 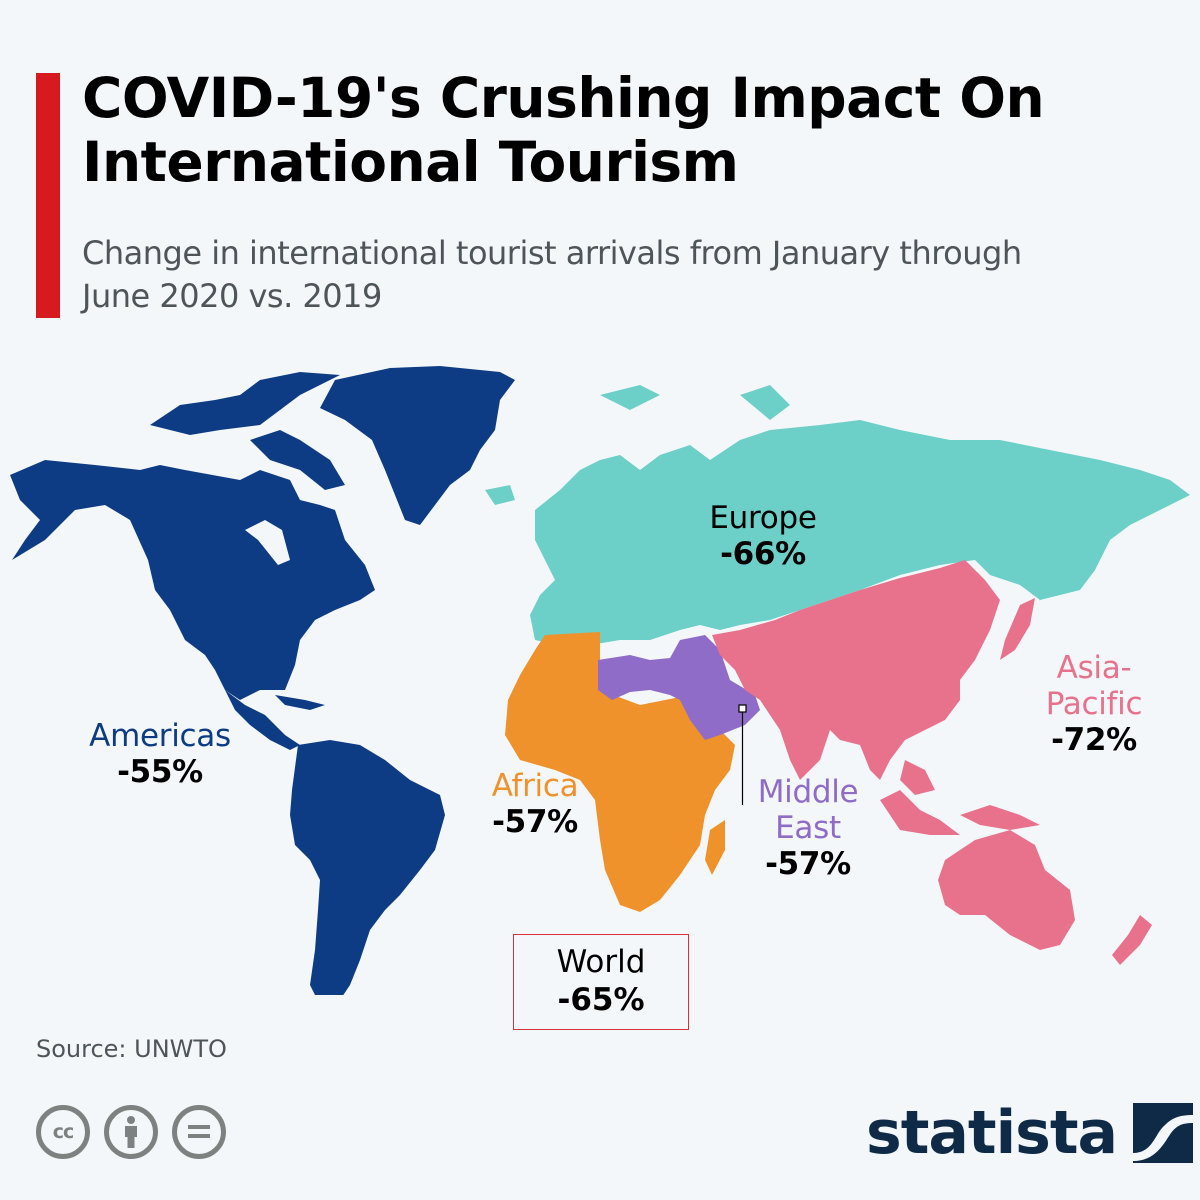 I want to click on europe-value: -66%, so click(x=763, y=554).